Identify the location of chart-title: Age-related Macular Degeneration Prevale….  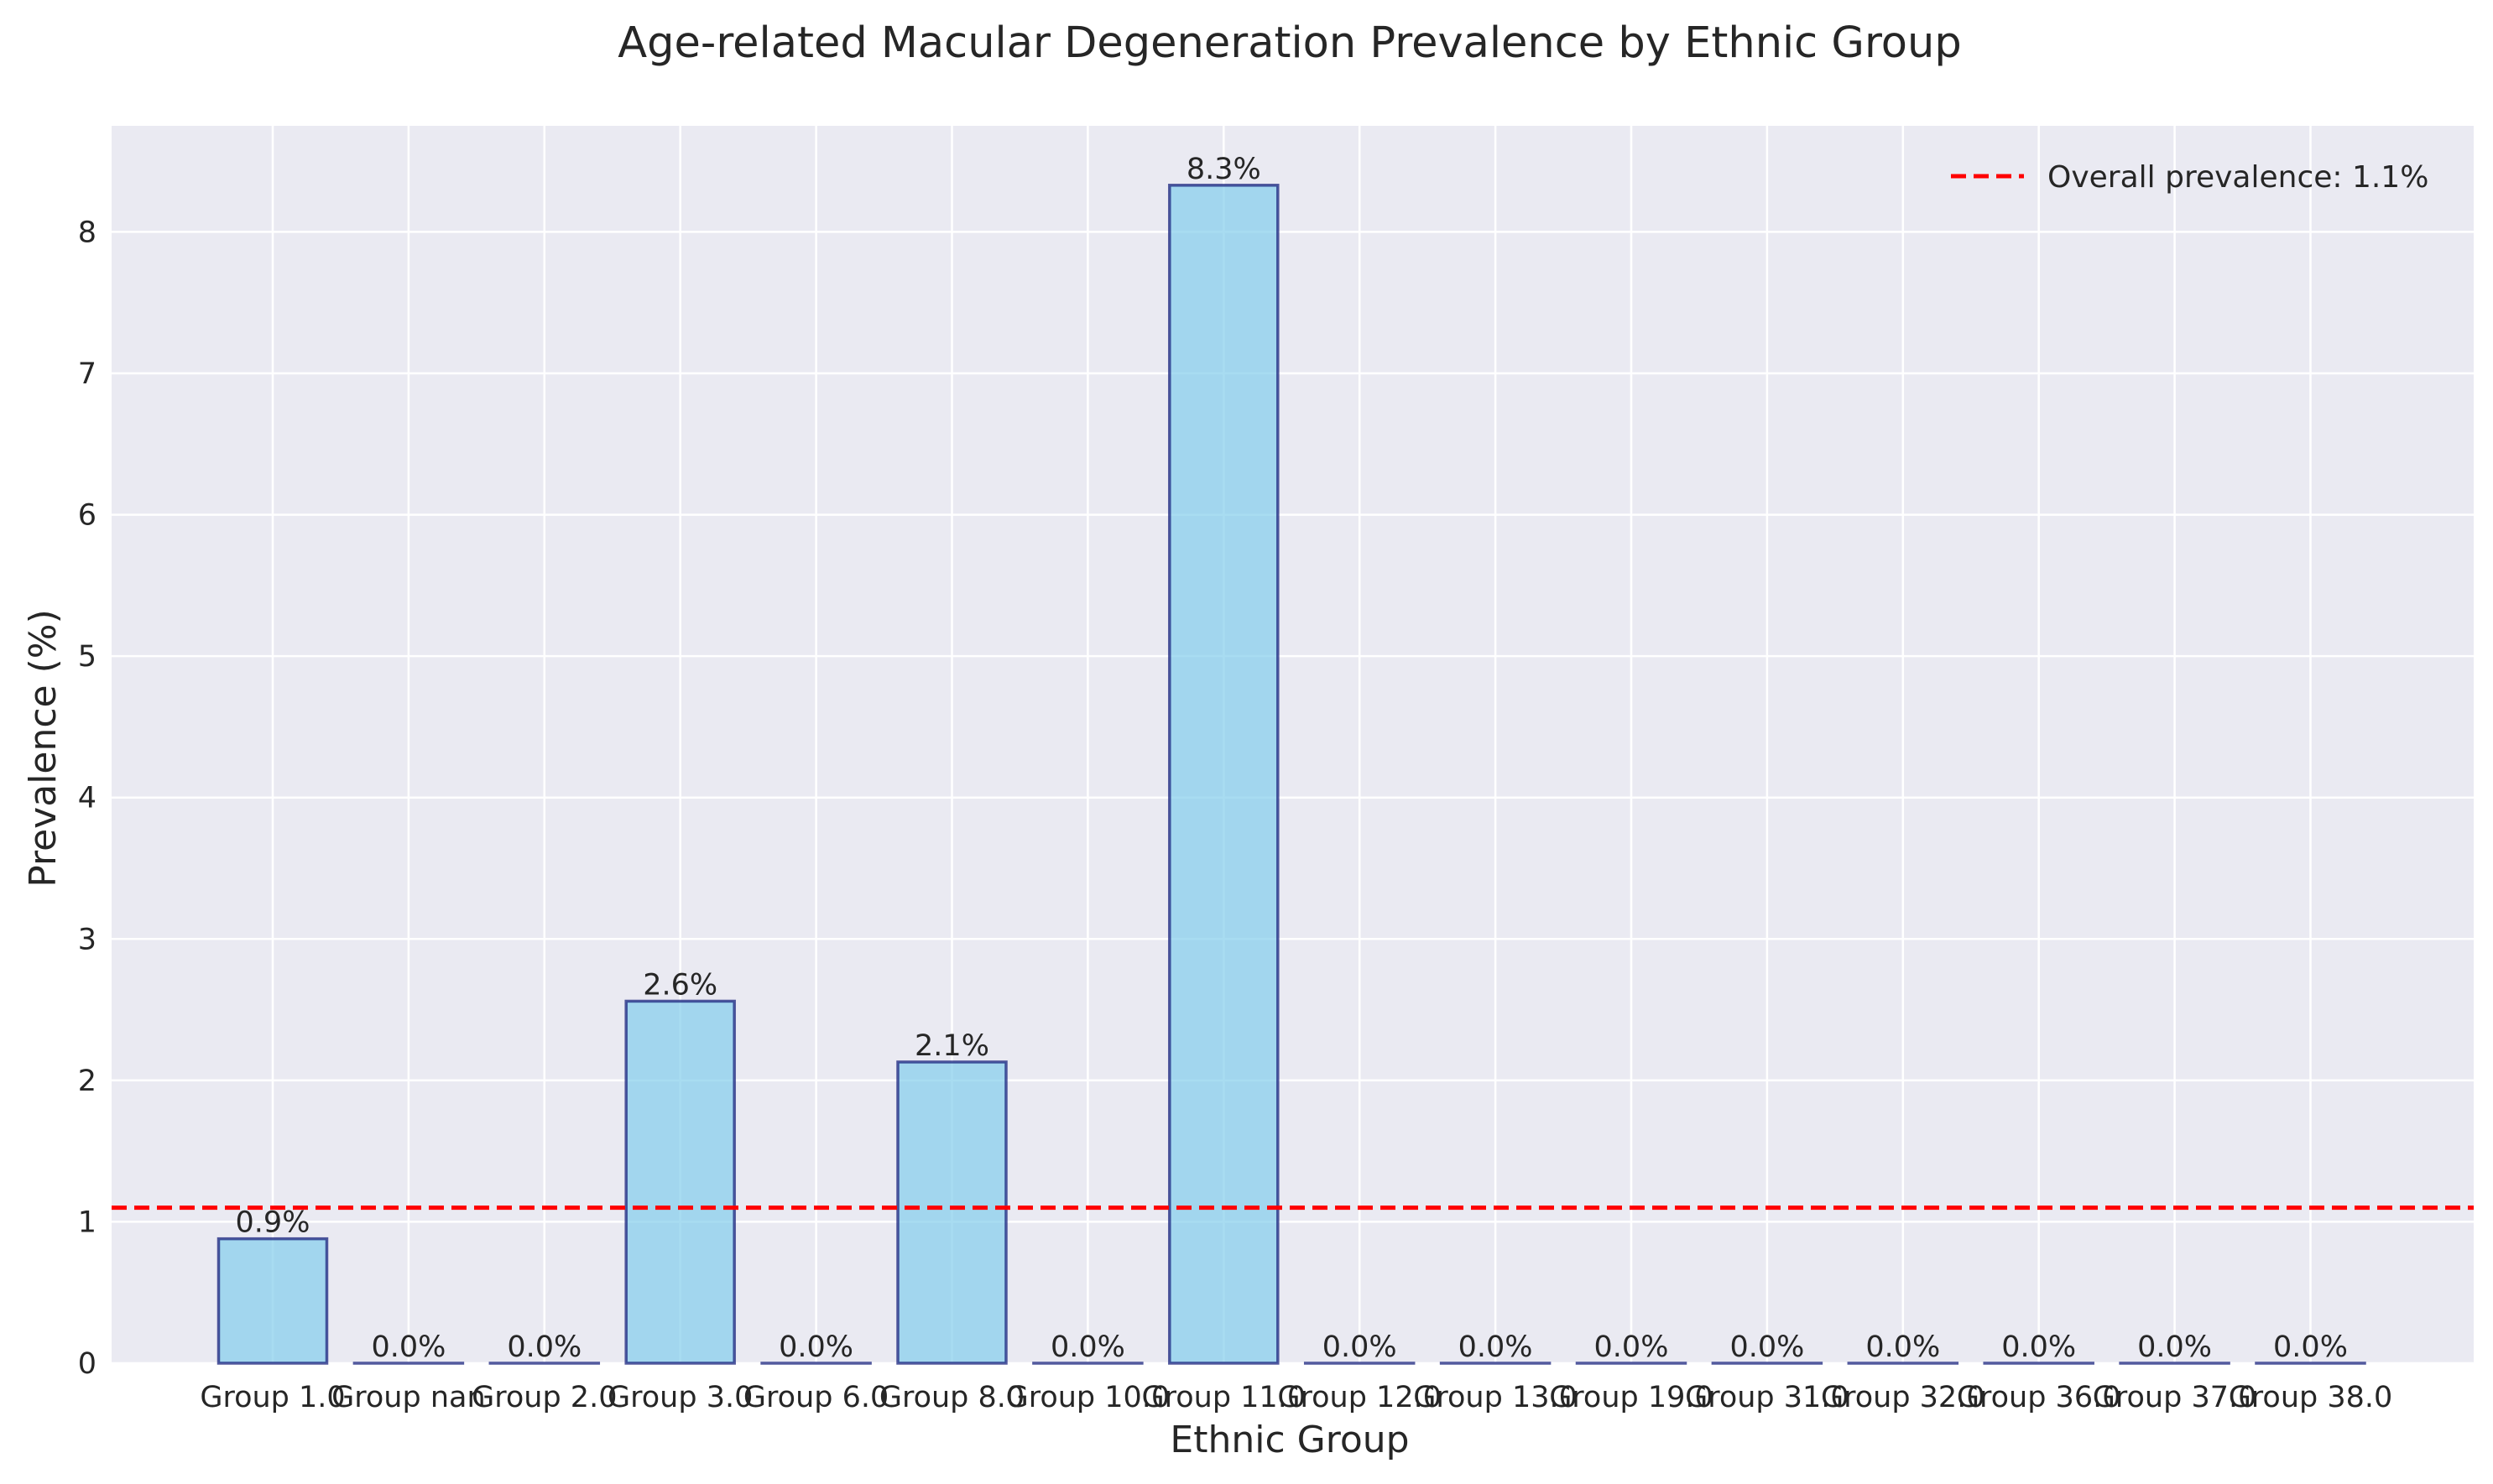
(1289, 43).